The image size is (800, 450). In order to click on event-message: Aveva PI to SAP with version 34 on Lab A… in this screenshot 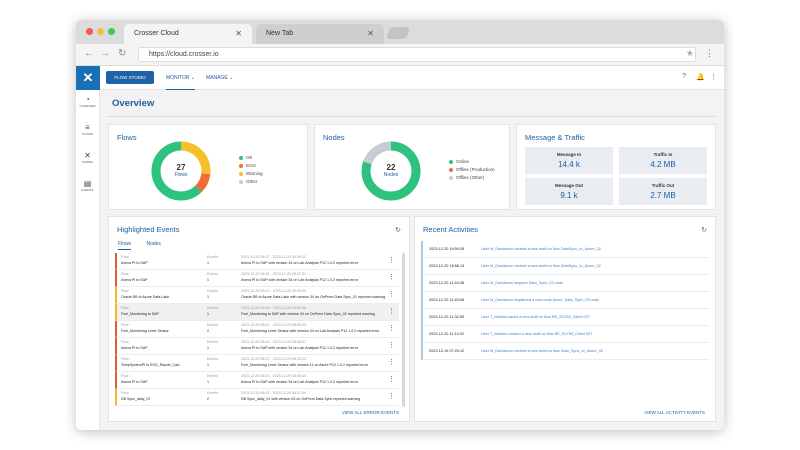, I will do `click(299, 263)`.